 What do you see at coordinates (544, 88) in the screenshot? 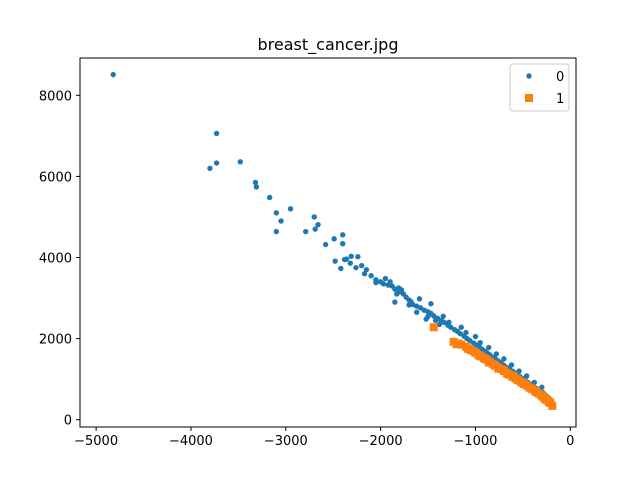
I see `legend-entries: 01` at bounding box center [544, 88].